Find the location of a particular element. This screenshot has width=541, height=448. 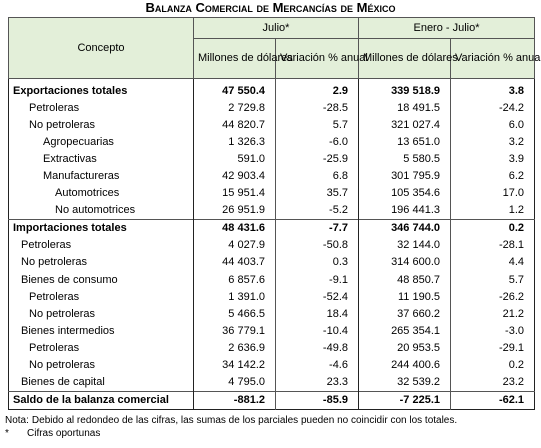

cell-value: 244 400.6 is located at coordinates (404, 365).